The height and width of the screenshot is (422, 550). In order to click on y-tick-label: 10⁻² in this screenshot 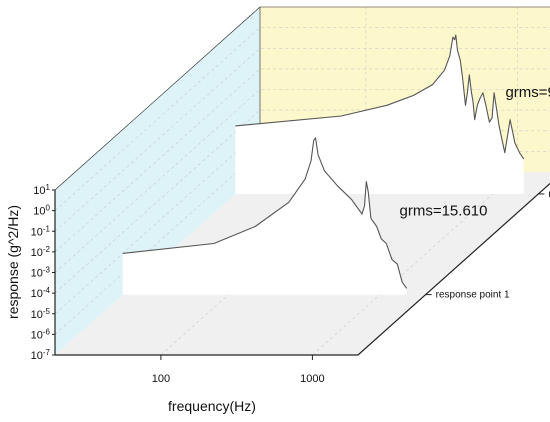, I will do `click(41, 251)`.